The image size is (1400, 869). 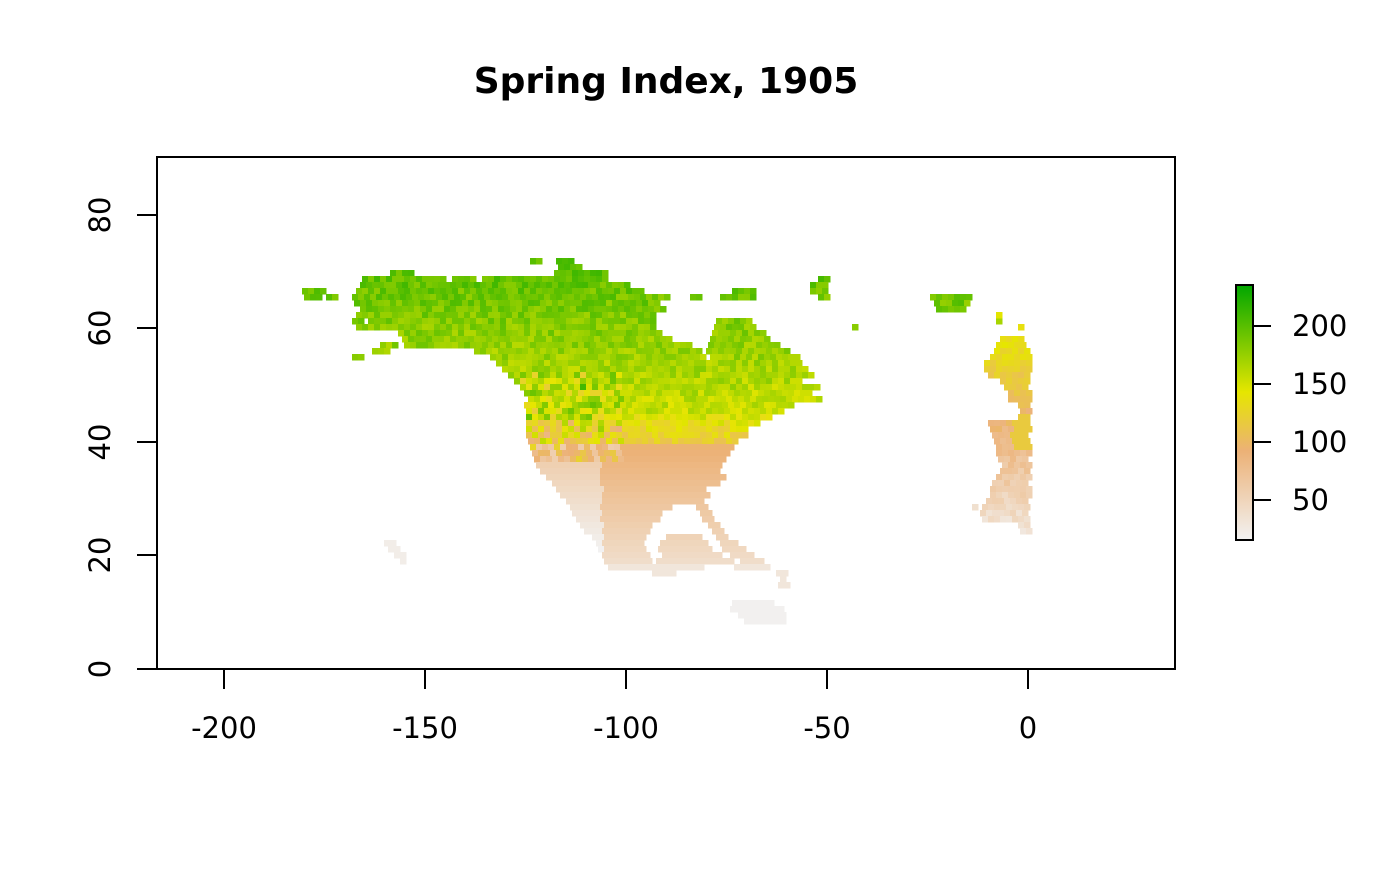 What do you see at coordinates (1244, 412) in the screenshot?
I see `legend-color-bar` at bounding box center [1244, 412].